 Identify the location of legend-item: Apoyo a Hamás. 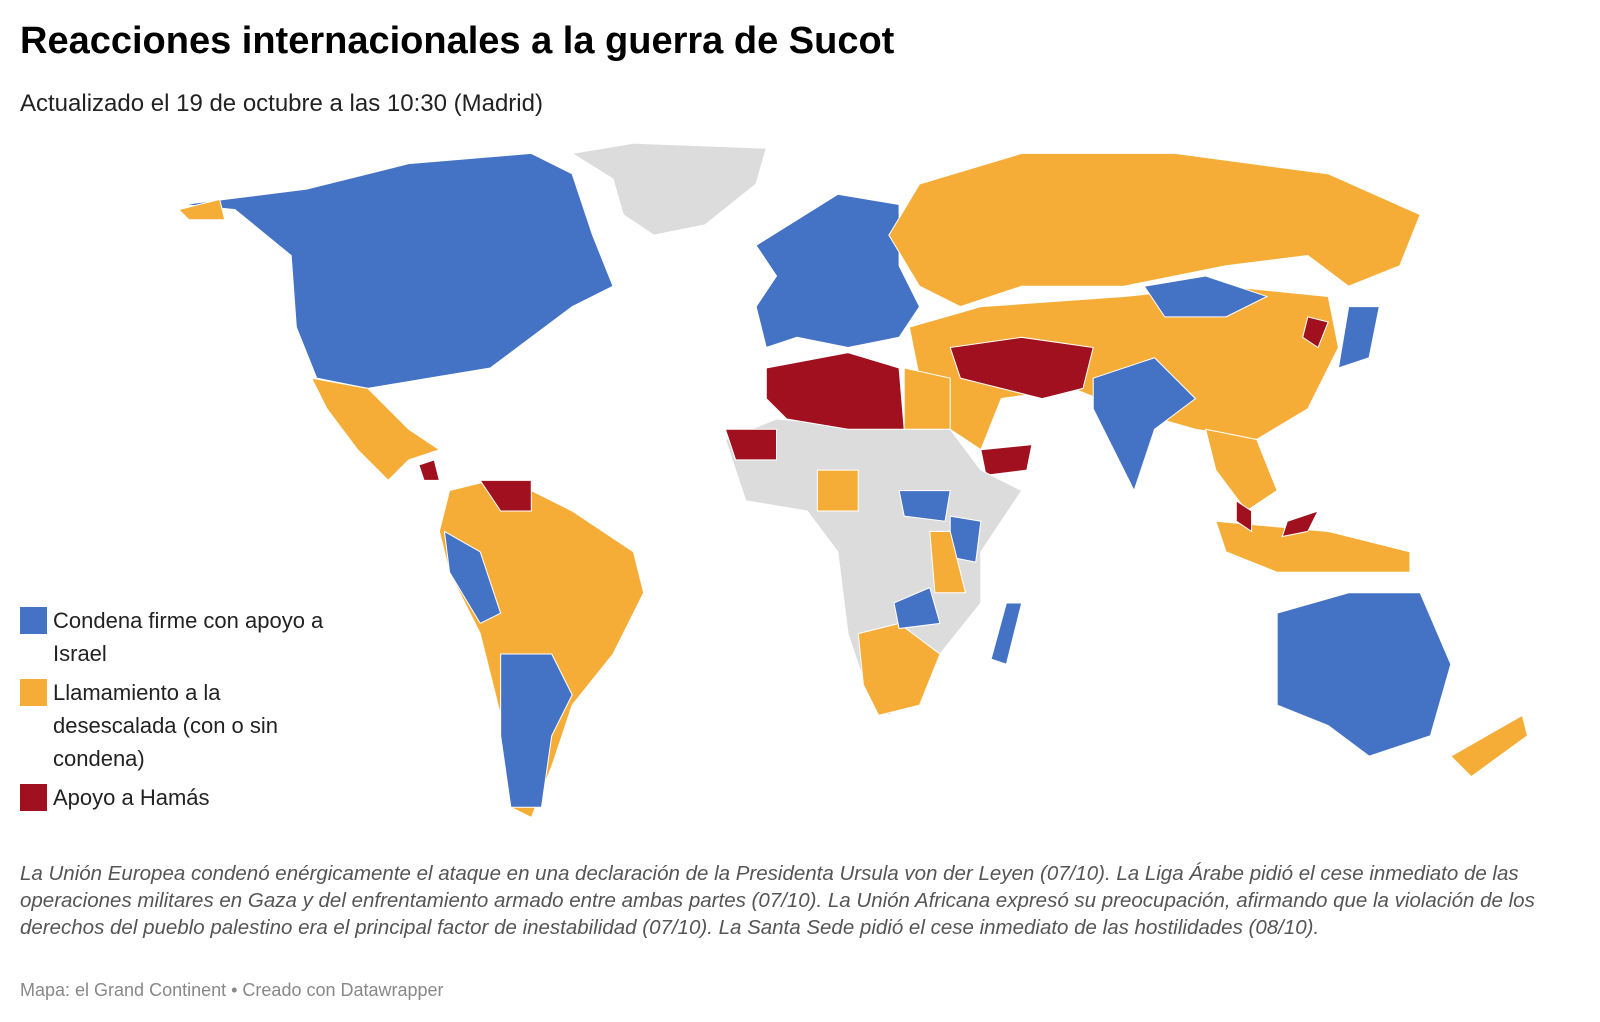
(180, 797).